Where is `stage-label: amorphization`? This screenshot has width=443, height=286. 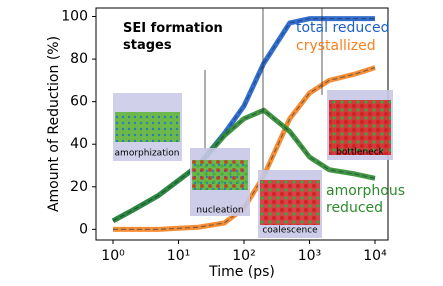 stage-label: amorphization is located at coordinates (147, 154).